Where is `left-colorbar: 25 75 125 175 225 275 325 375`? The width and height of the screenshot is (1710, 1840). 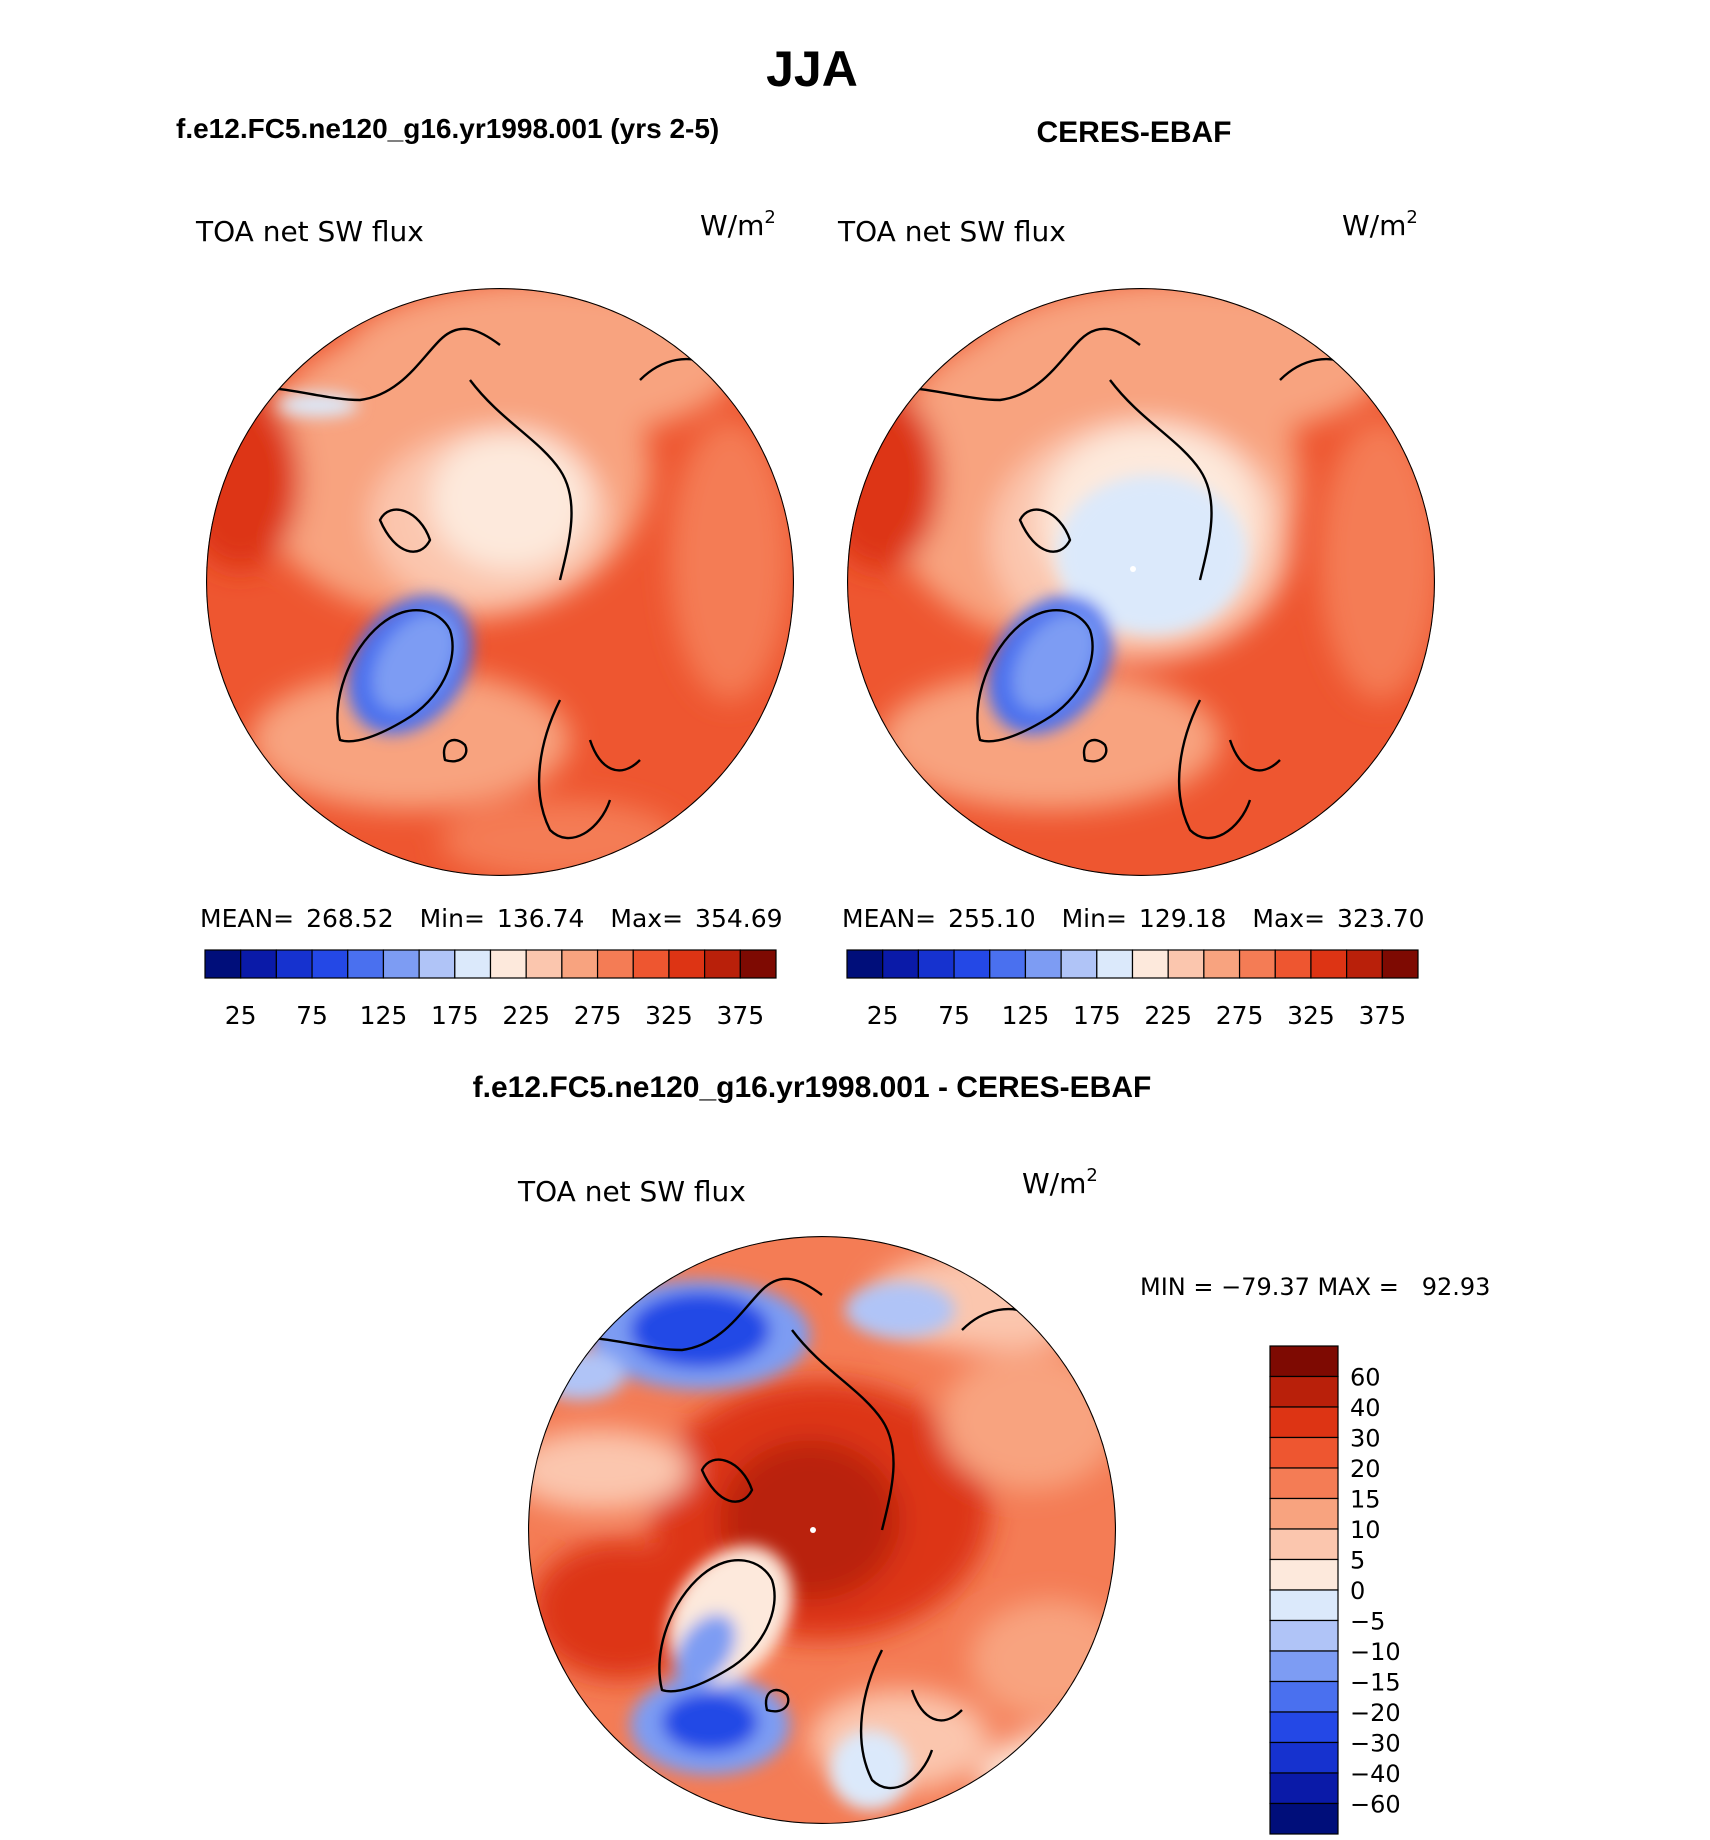
left-colorbar: 25 75 125 175 225 275 325 375 is located at coordinates (490, 989).